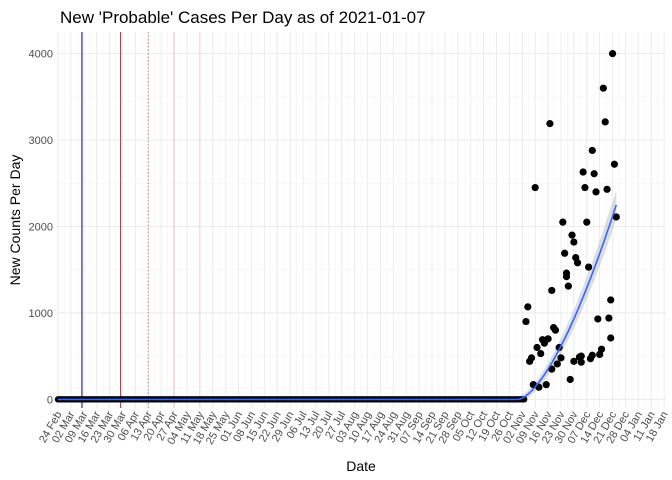 Image resolution: width=672 pixels, height=480 pixels. What do you see at coordinates (41, 314) in the screenshot?
I see `y-tick-label: 1000` at bounding box center [41, 314].